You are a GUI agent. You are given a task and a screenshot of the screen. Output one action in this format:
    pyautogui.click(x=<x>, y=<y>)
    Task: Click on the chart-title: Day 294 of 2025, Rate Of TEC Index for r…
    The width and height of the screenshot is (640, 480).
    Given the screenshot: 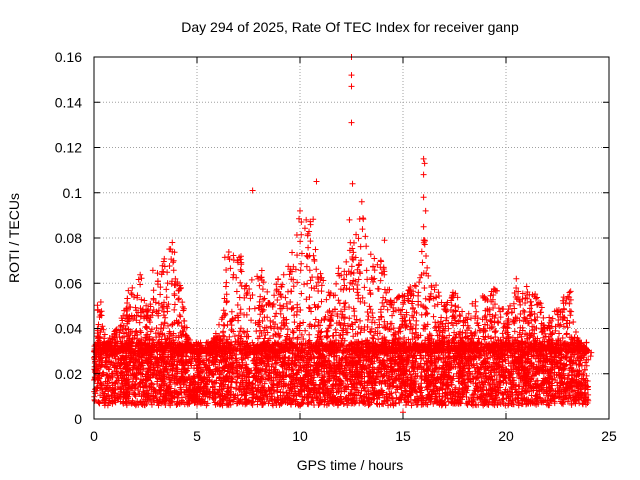 What is the action you would take?
    pyautogui.click(x=350, y=27)
    